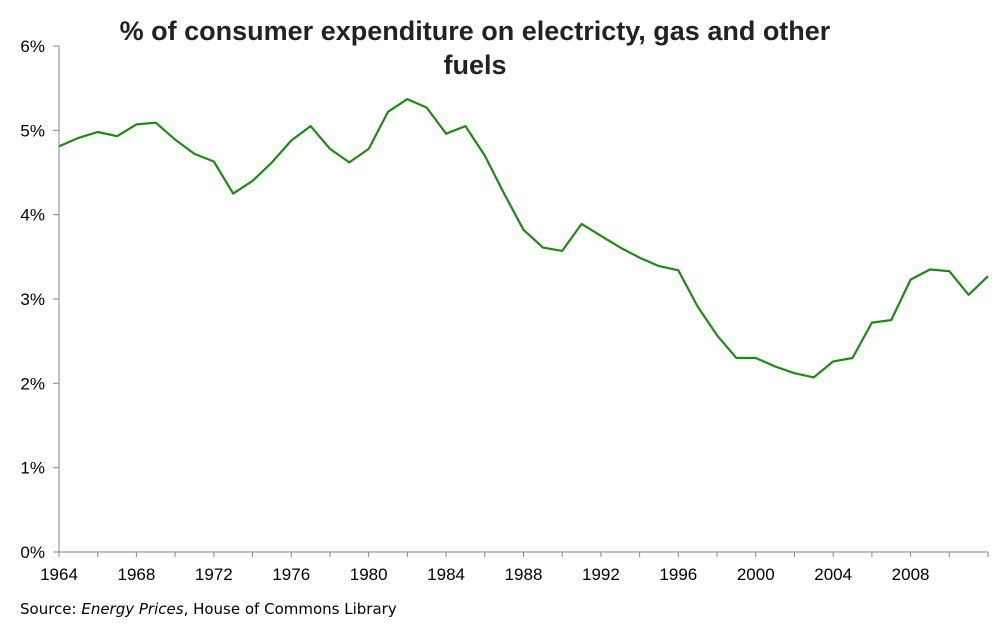 This screenshot has width=1000, height=630. What do you see at coordinates (32, 468) in the screenshot?
I see `y-tick-label: 1%` at bounding box center [32, 468].